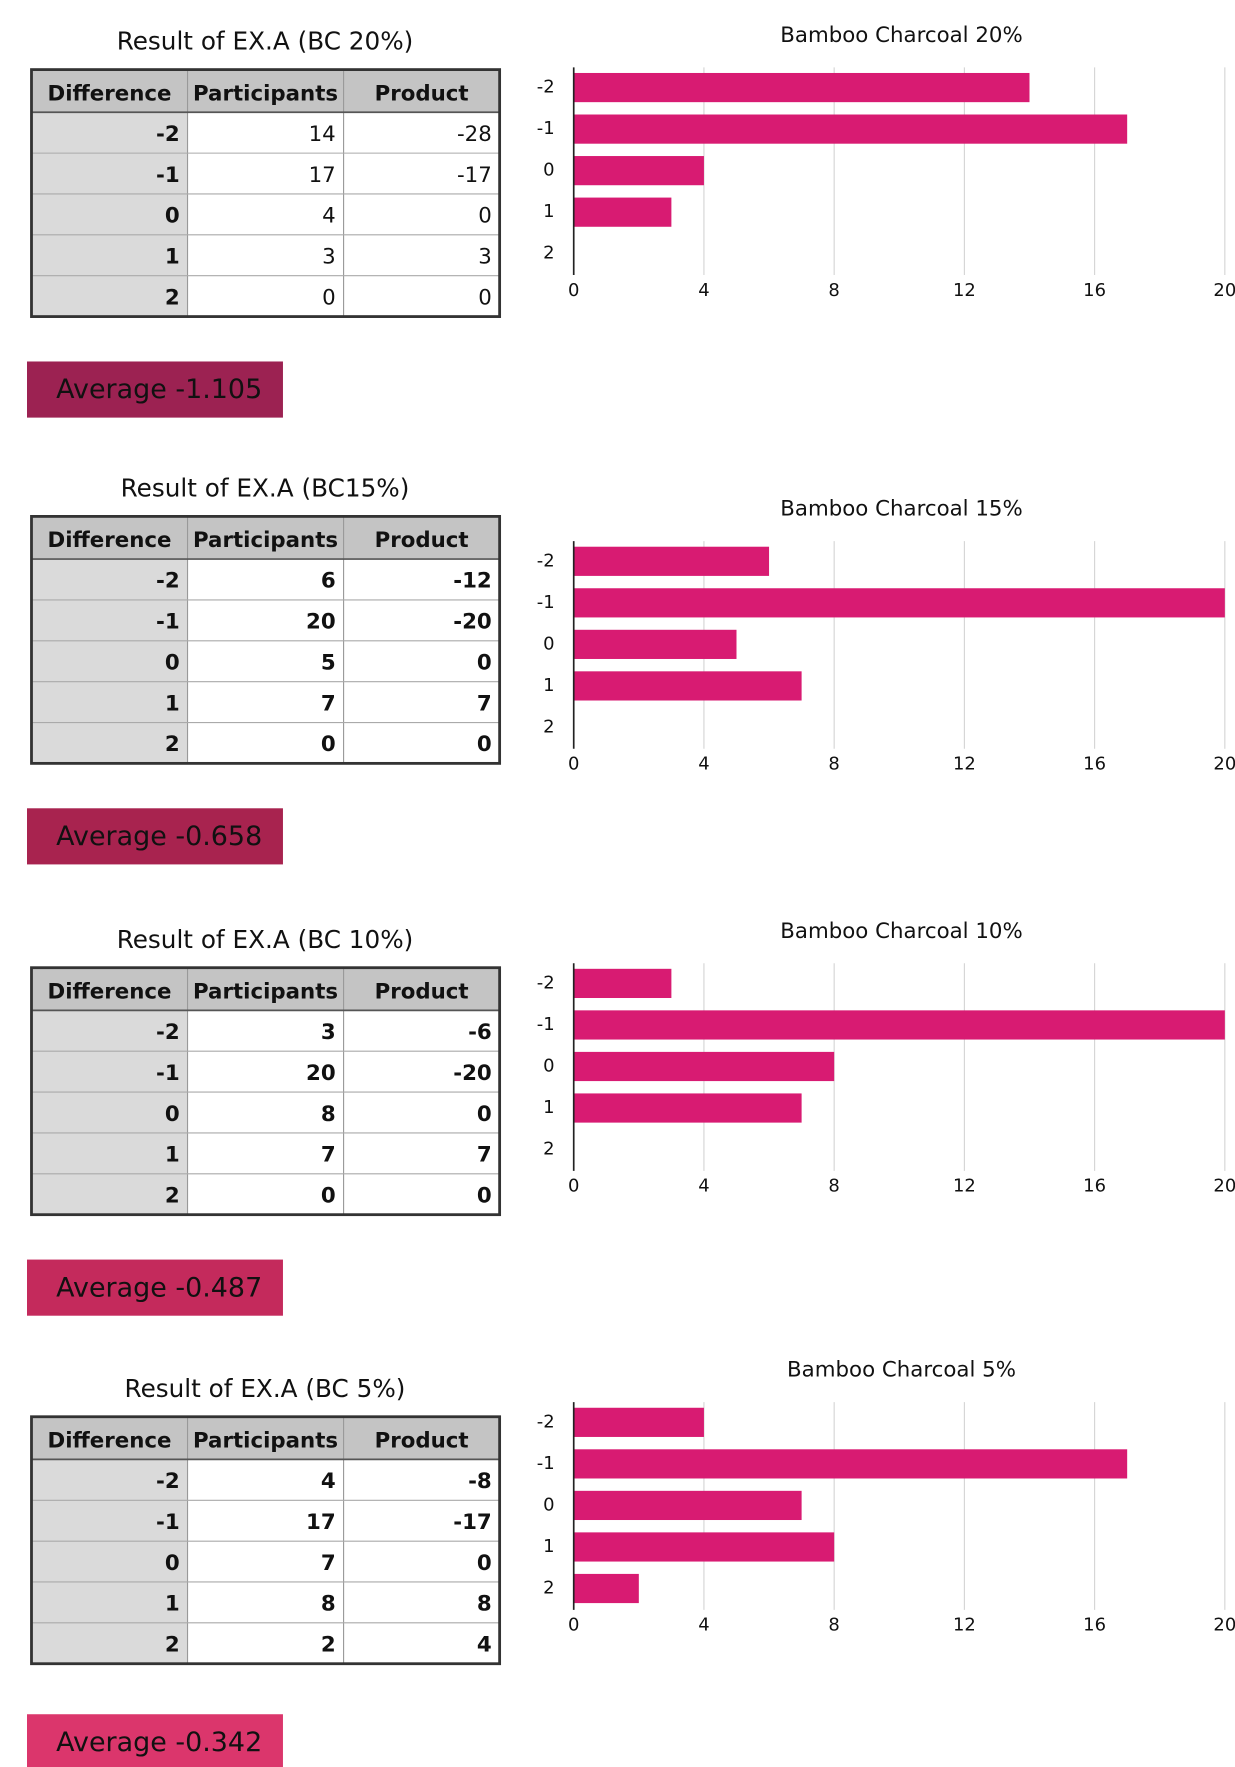 This screenshot has width=1235, height=1767. I want to click on cell: 14, so click(322, 134).